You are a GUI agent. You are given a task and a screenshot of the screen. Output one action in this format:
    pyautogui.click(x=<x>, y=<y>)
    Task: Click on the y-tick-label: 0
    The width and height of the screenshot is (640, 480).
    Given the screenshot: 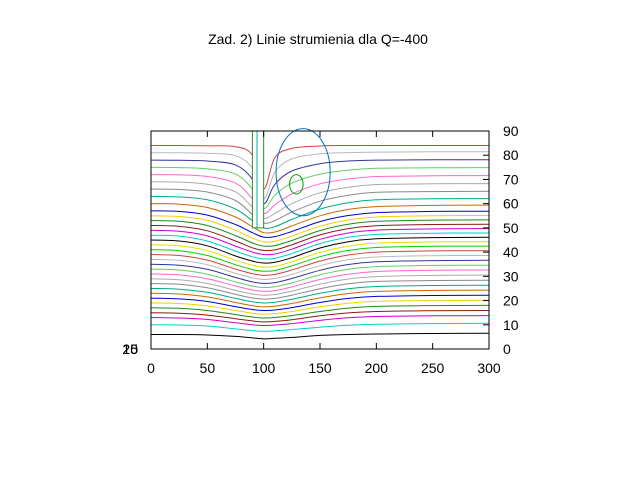 What is the action you would take?
    pyautogui.click(x=507, y=349)
    